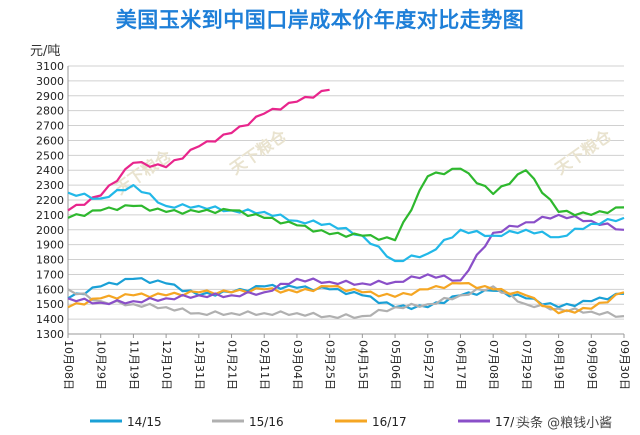  I want to click on y-tick-label: 1300, so click(50, 334).